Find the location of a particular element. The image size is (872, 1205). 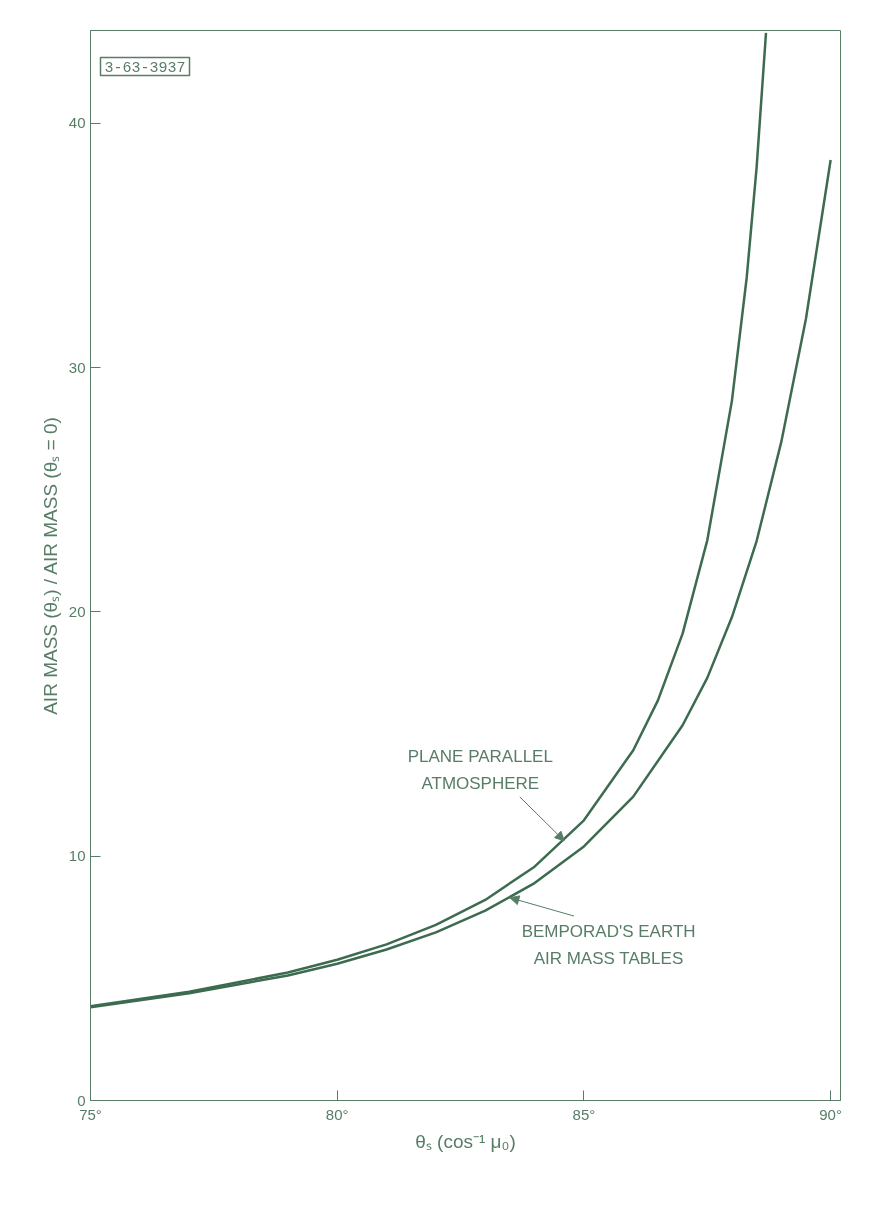

annotation: PLANE PARALLEL ATMOSPHERE is located at coordinates (480, 770).